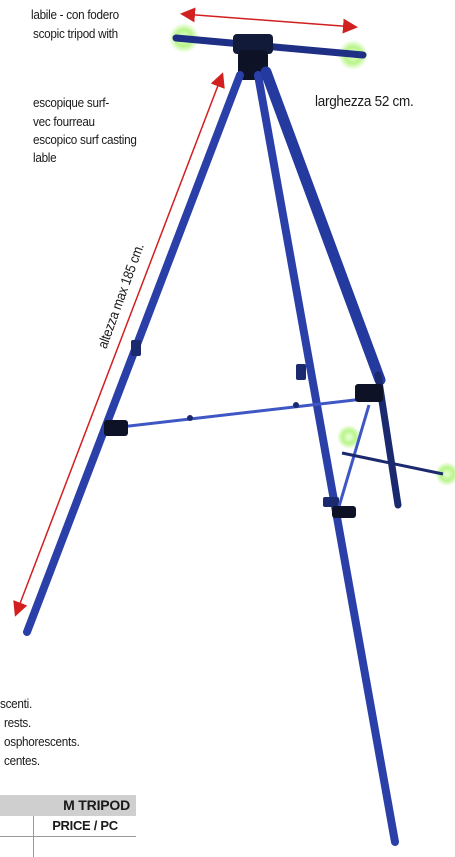 The height and width of the screenshot is (857, 455). I want to click on width-label: larghezza 52 cm., so click(364, 101).